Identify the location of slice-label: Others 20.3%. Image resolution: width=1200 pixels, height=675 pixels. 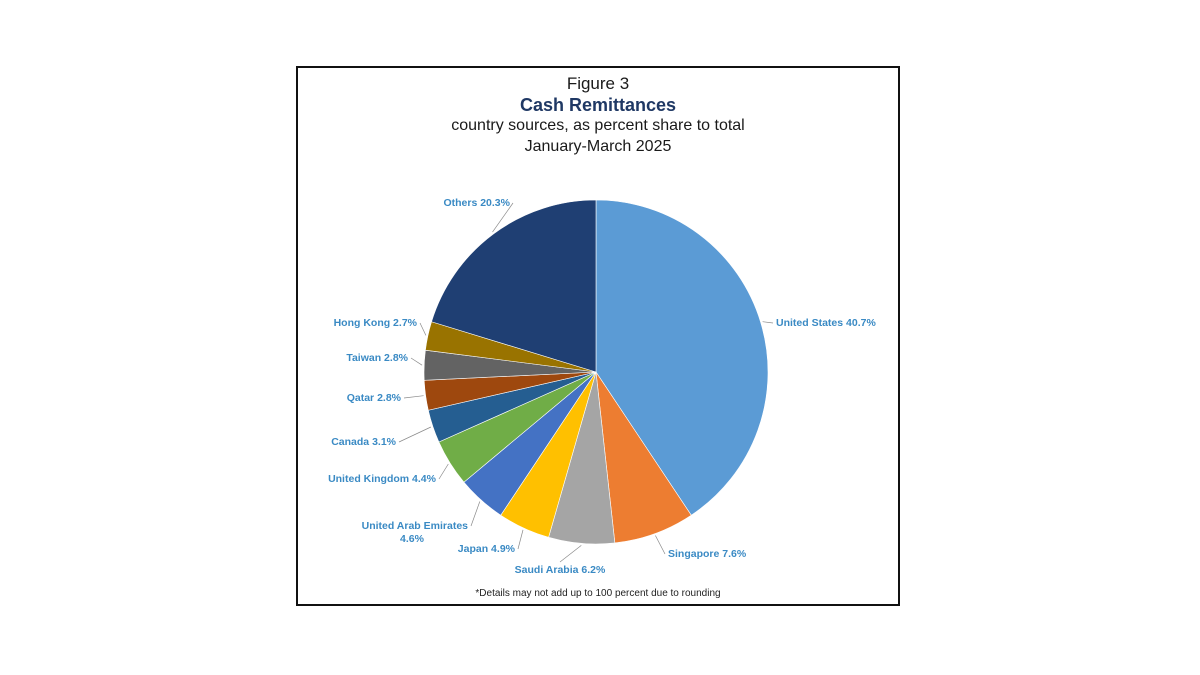
(476, 203).